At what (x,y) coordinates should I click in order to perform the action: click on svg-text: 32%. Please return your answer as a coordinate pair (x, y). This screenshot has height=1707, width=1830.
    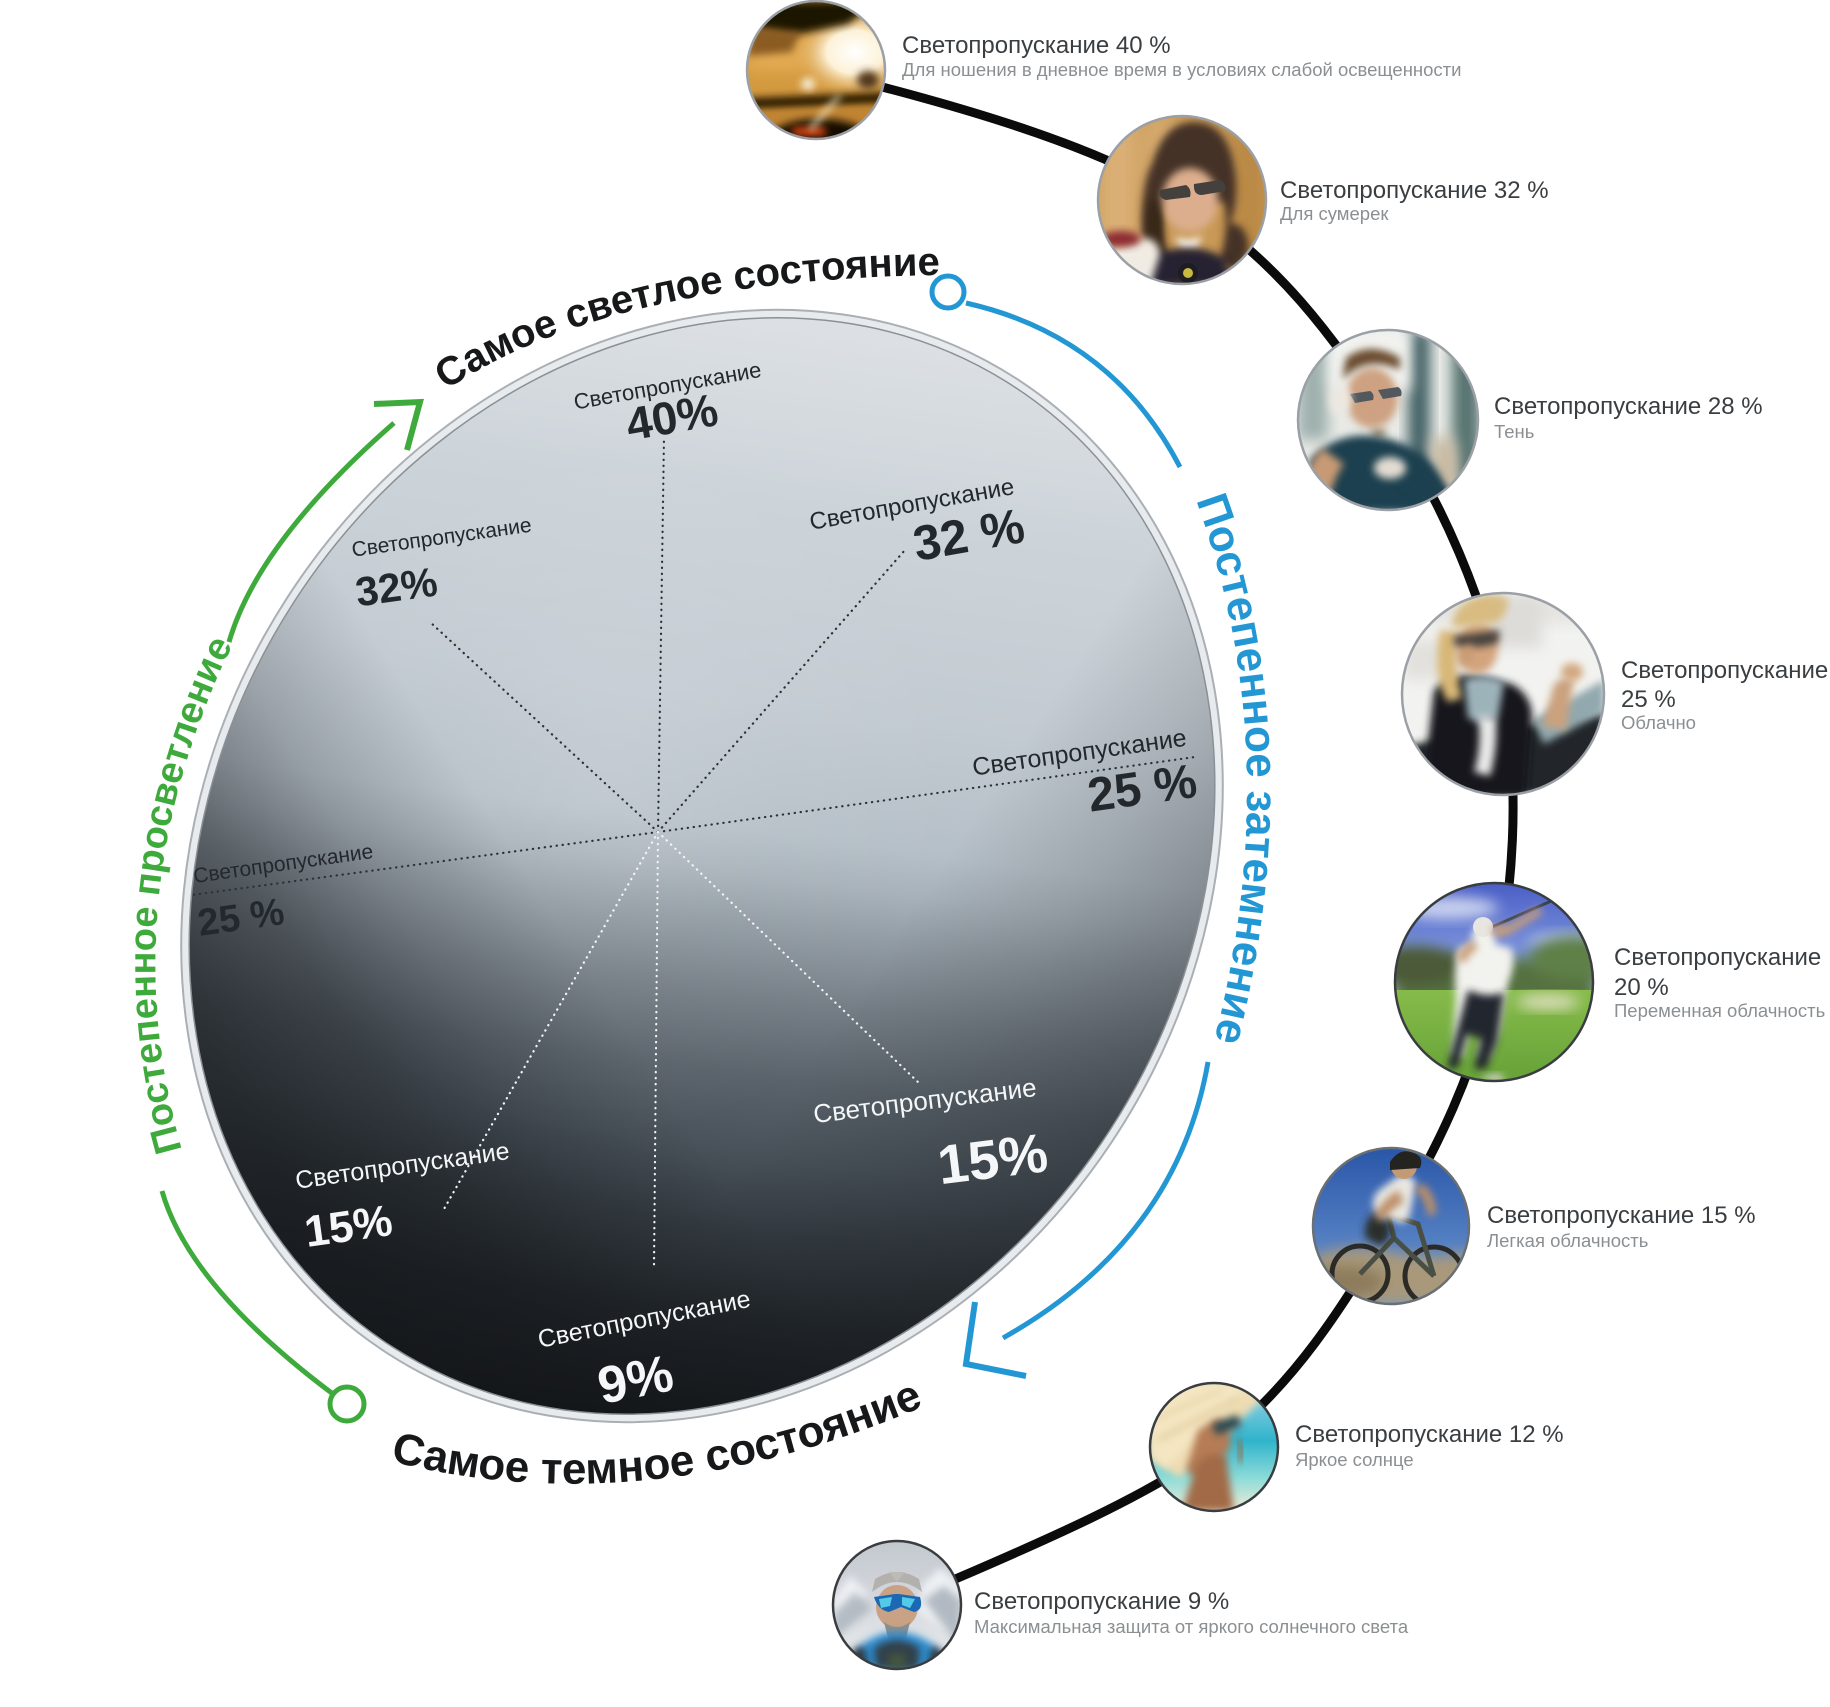
    Looking at the image, I should click on (397, 586).